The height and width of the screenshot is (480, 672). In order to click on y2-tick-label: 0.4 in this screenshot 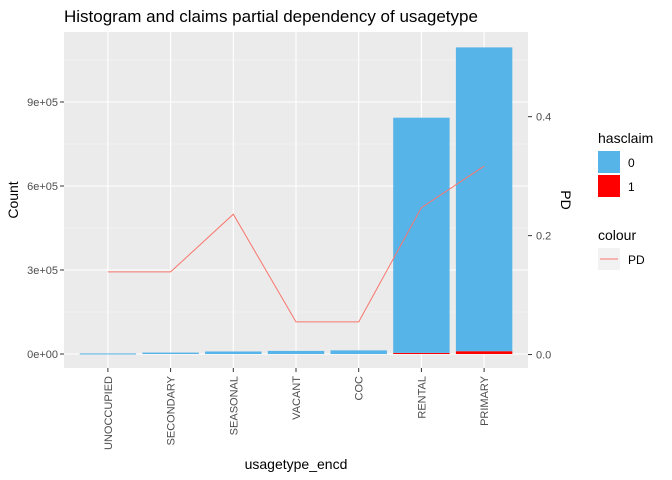, I will do `click(543, 118)`.